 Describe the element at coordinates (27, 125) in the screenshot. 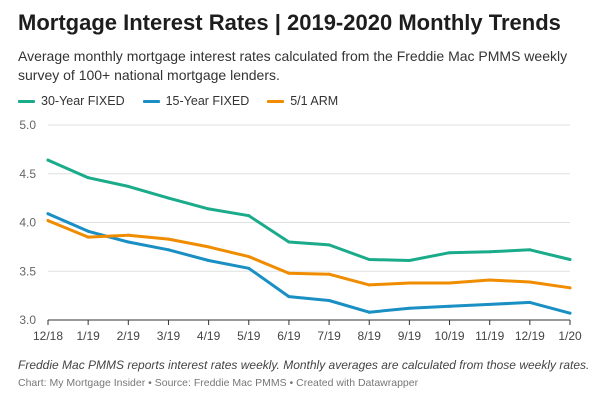

I see `y-tick-label: 5.0` at that location.